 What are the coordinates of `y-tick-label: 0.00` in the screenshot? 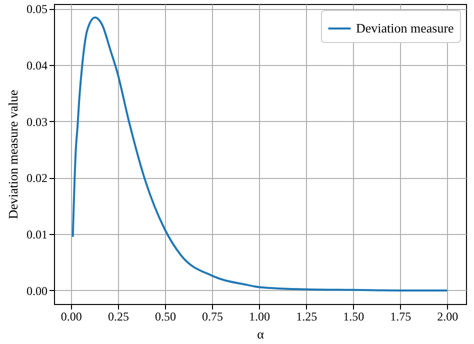 It's located at (37, 291).